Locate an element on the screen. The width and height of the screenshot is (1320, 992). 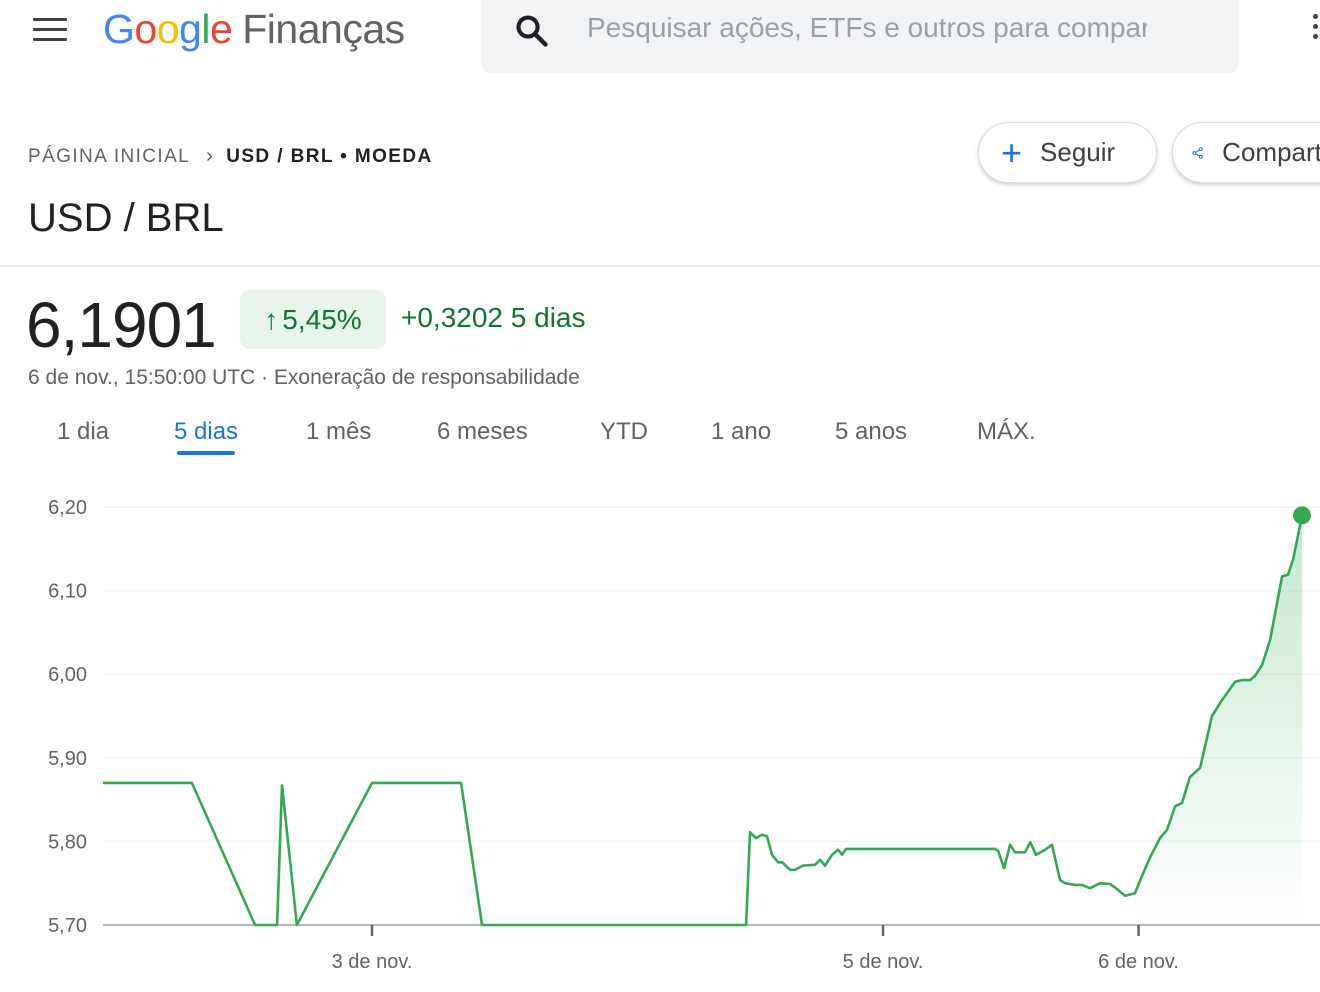
search-input is located at coordinates (867, 28).